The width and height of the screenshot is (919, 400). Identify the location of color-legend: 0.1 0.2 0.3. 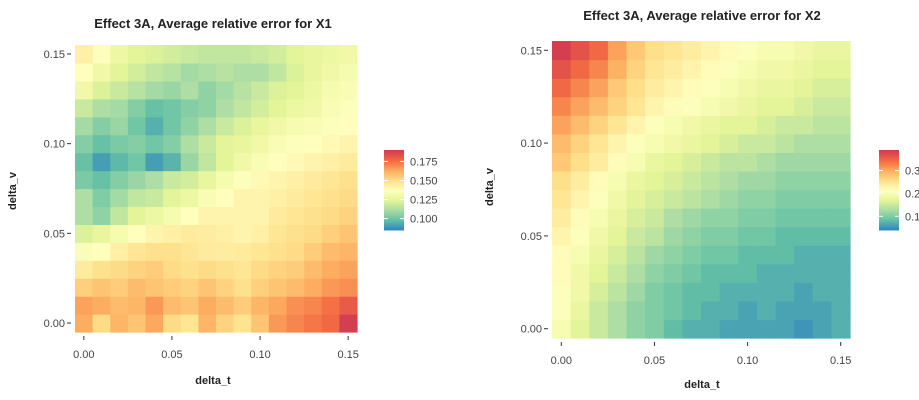
(899, 190).